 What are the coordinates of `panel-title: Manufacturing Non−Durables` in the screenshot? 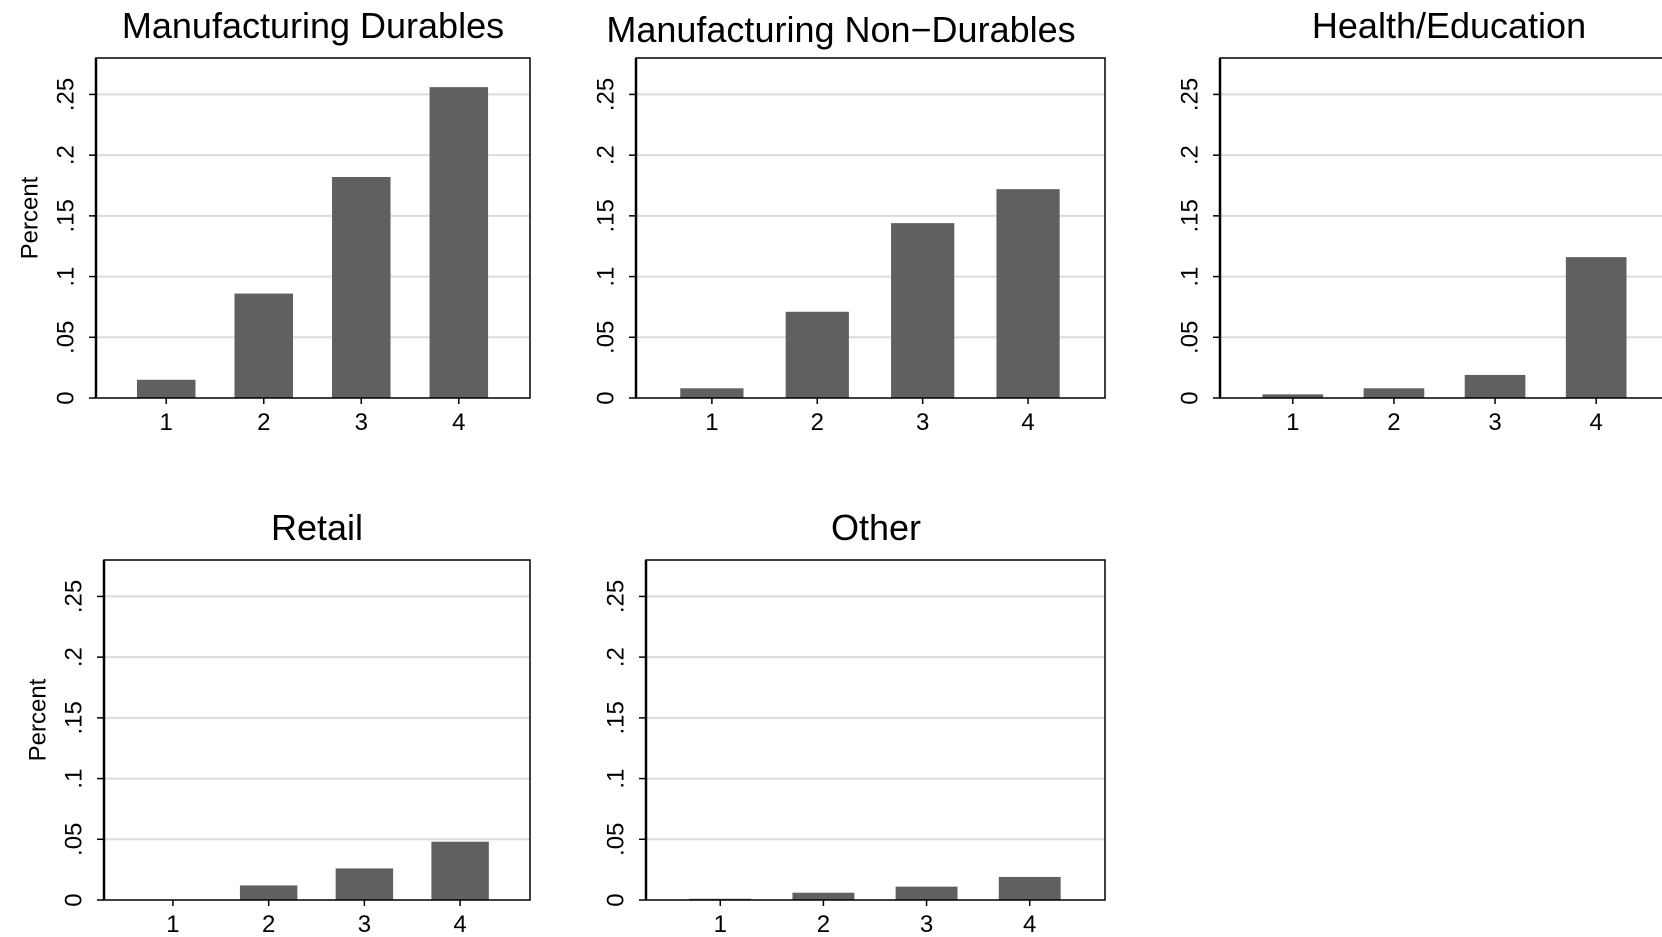 It's located at (840, 29).